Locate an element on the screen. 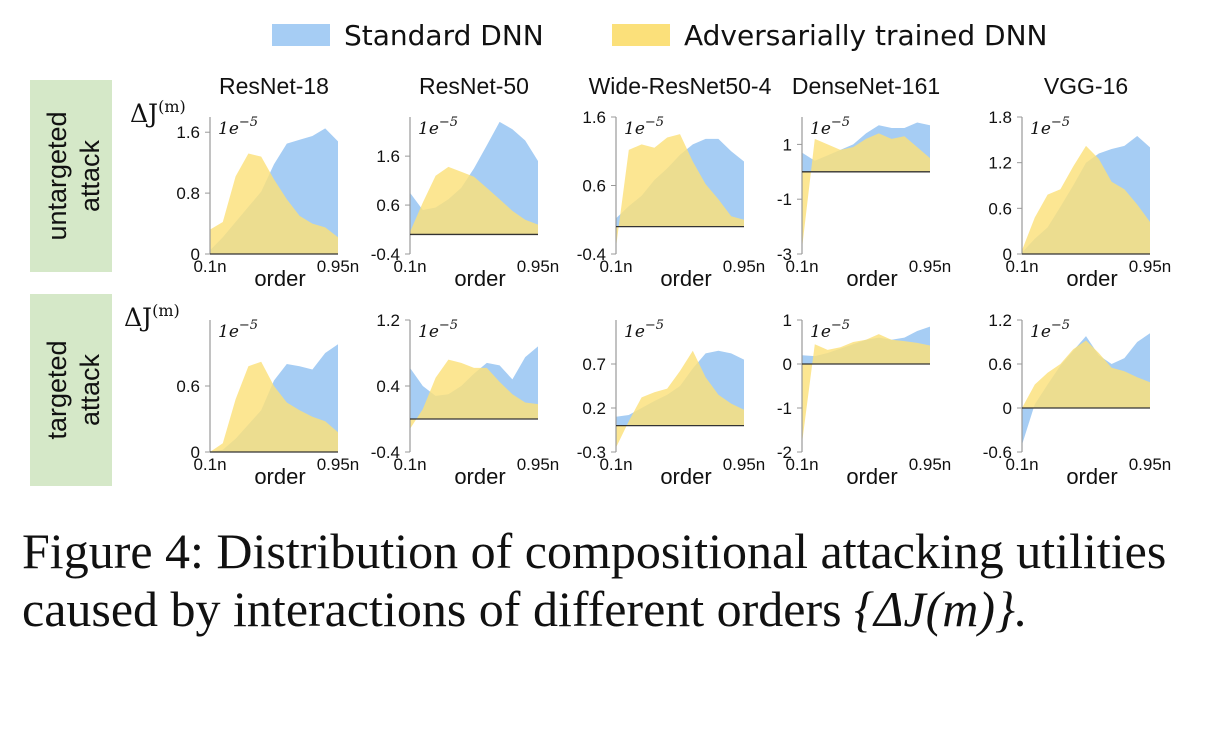  chart-panel: -0.6 0 0.6 1.2 1e−5 0.1n 0.95n order is located at coordinates (1077, 400).